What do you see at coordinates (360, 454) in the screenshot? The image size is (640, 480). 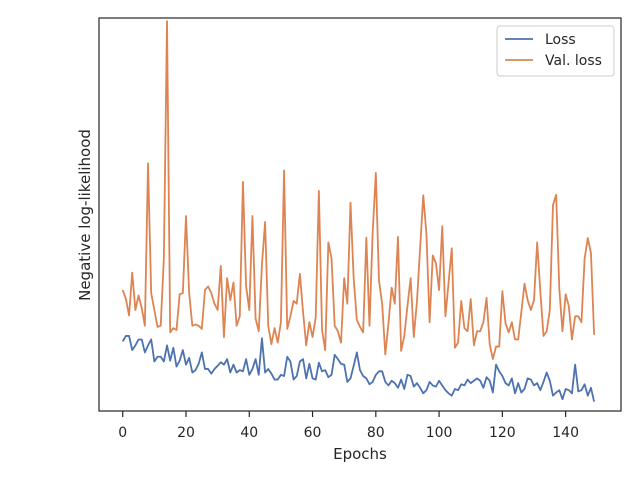 I see `x-axis-label: Epochs` at bounding box center [360, 454].